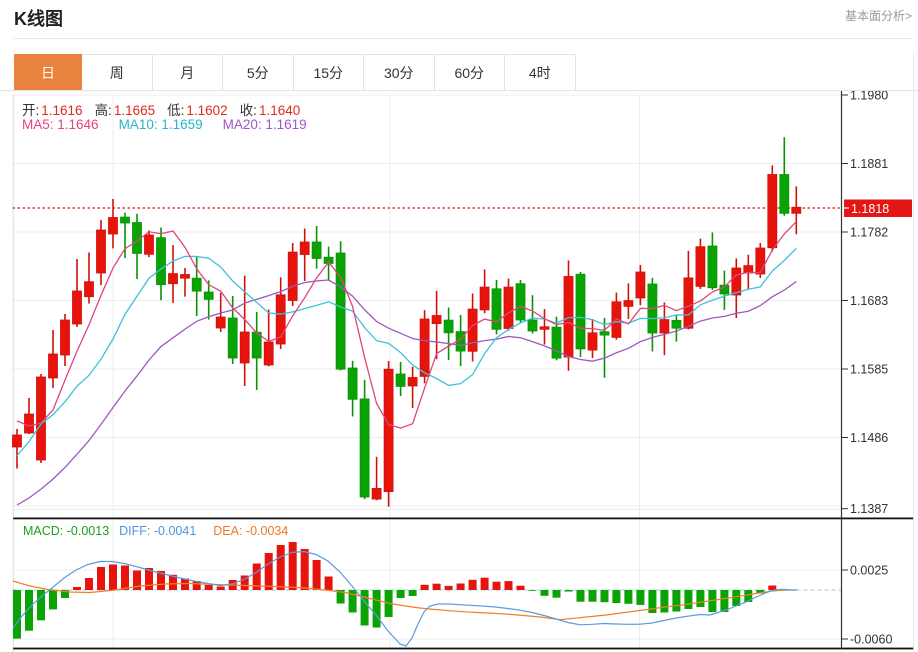 This screenshot has width=918, height=652. I want to click on svg-text: 1.1486, so click(869, 438).